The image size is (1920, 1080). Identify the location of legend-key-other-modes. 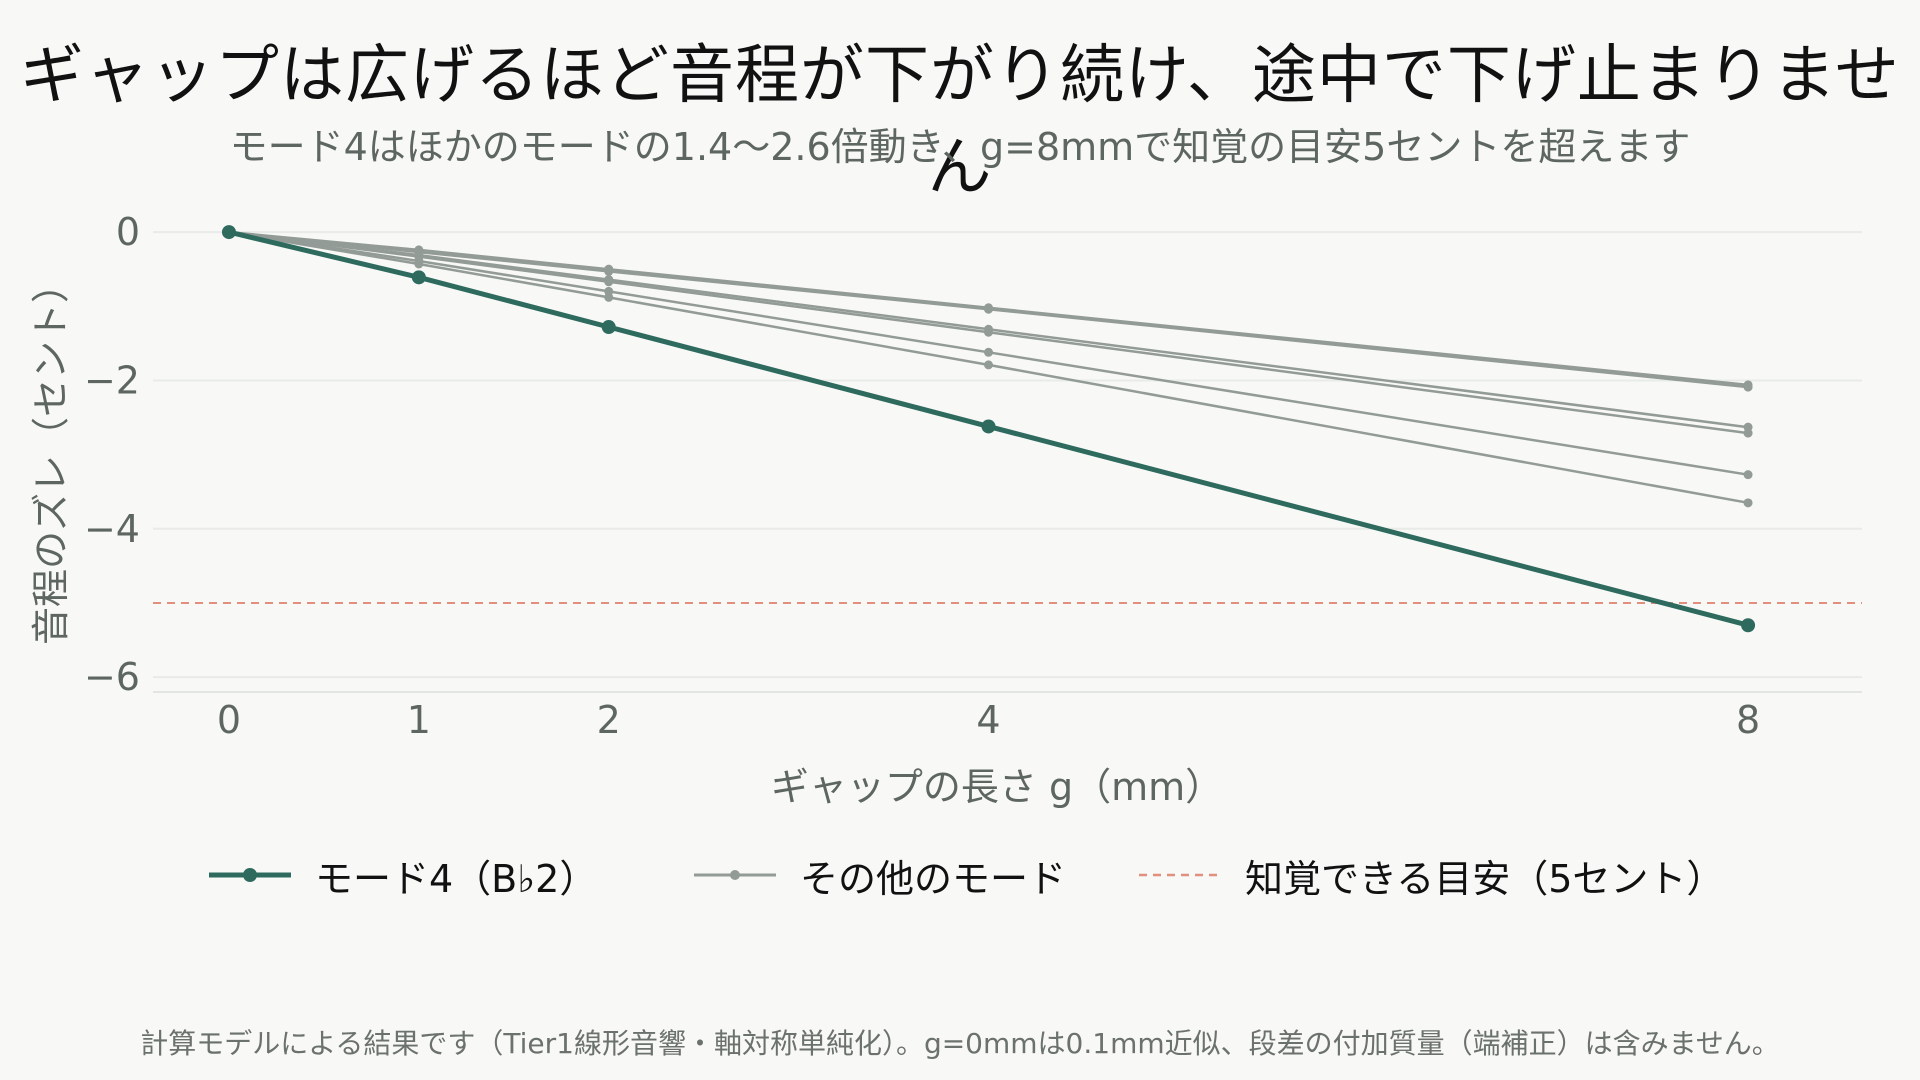
(735, 875).